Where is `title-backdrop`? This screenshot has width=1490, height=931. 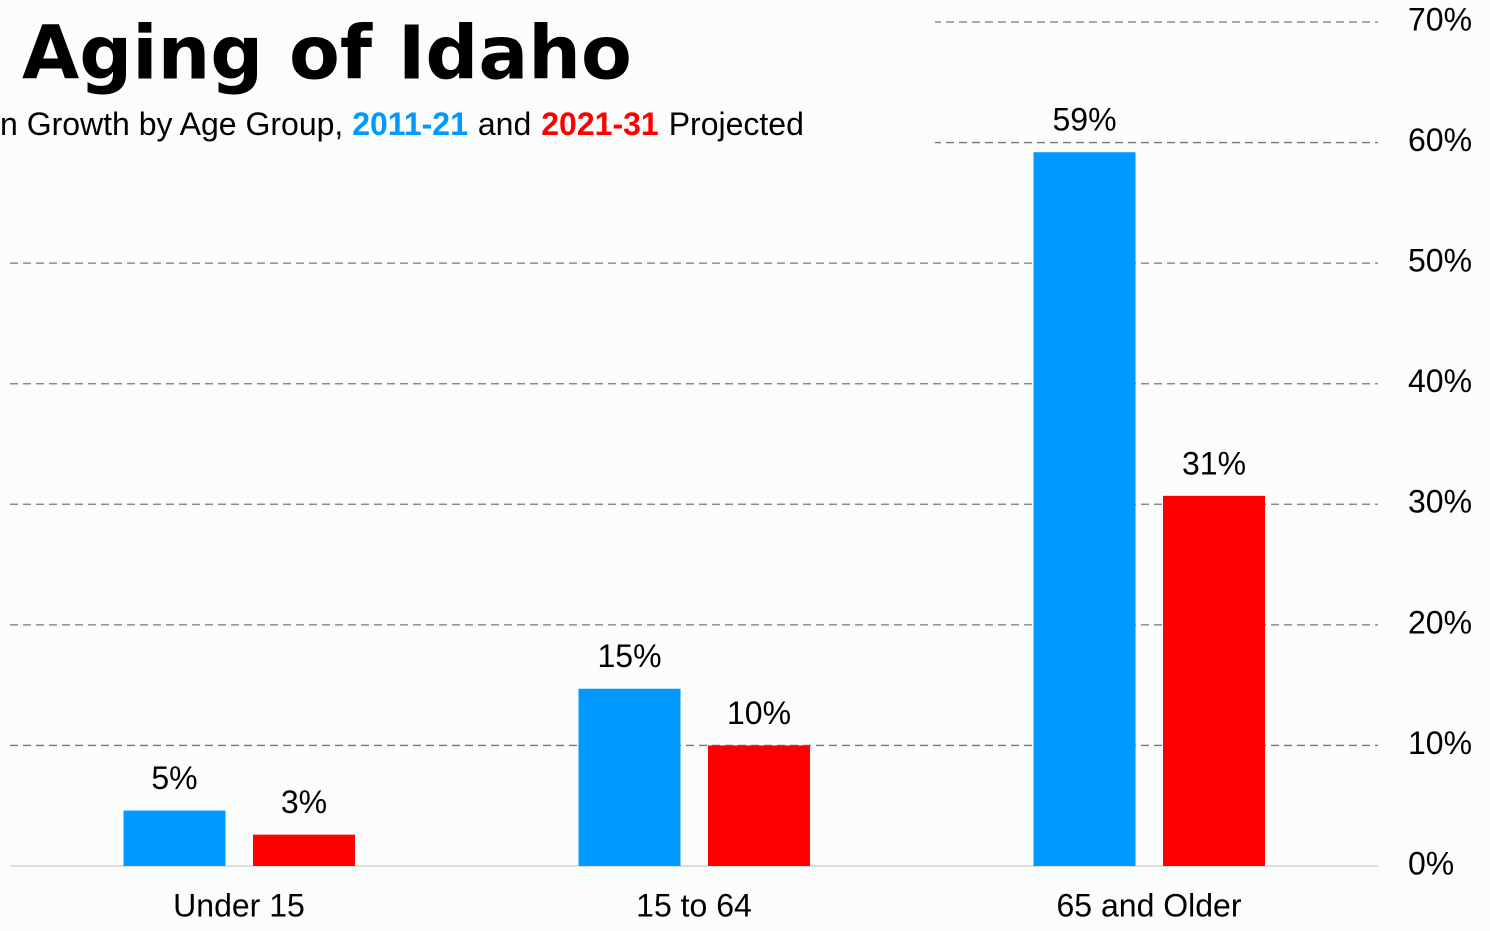
title-backdrop is located at coordinates (467, 80).